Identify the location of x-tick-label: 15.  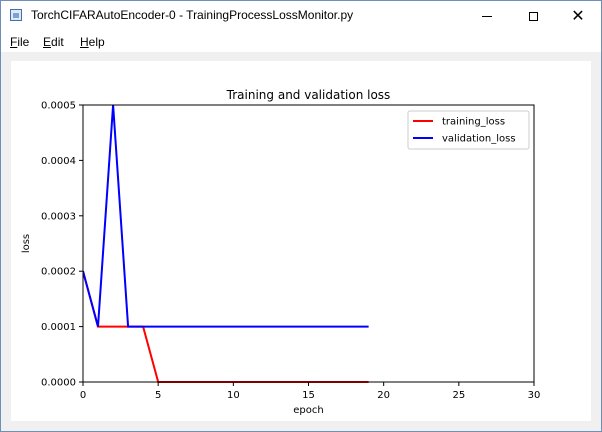
(308, 395).